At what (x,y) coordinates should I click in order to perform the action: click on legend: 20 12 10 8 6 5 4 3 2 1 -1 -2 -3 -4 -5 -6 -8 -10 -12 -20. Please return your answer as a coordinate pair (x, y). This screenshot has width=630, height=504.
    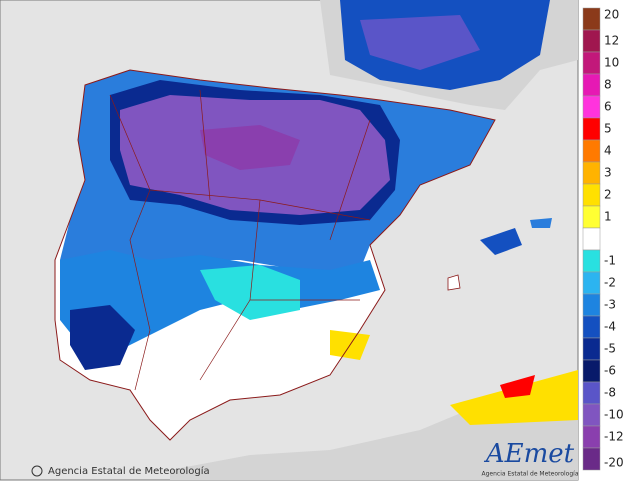
    Looking at the image, I should click on (603, 239).